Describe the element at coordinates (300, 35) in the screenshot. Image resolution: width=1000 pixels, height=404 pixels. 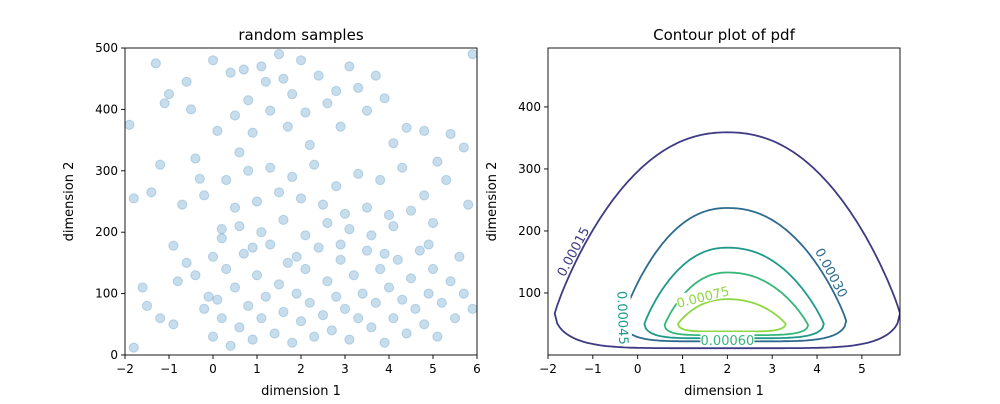
I see `chart-title: random samples` at that location.